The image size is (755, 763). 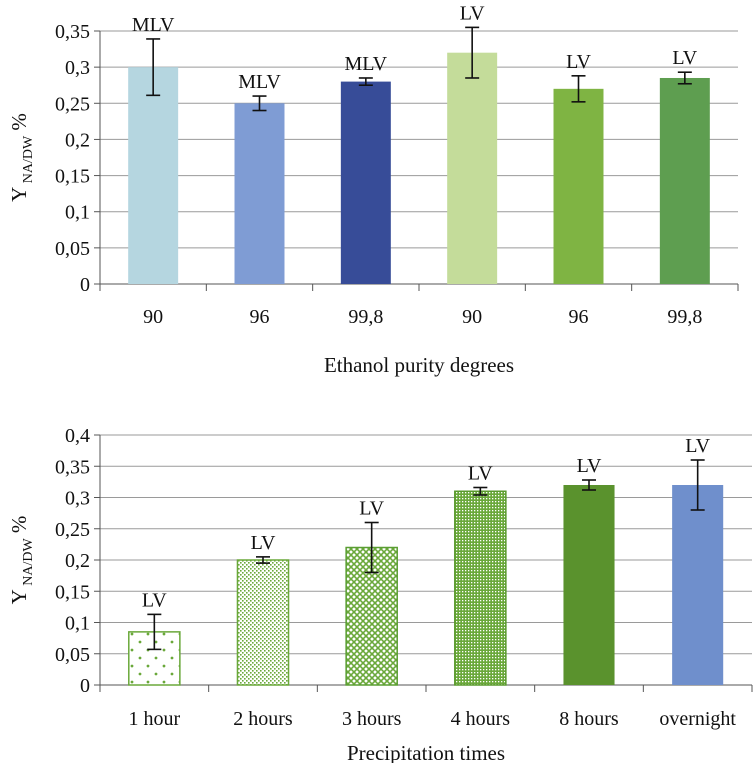 What do you see at coordinates (589, 719) in the screenshot?
I see `x-tick-label: 8 hours` at bounding box center [589, 719].